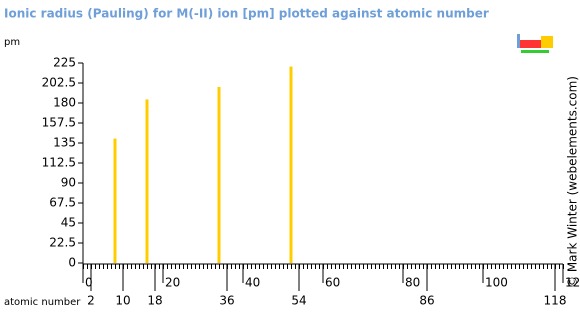 Image resolution: width=580 pixels, height=315 pixels. Describe the element at coordinates (252, 283) in the screenshot. I see `x-tick-label: 40` at that location.